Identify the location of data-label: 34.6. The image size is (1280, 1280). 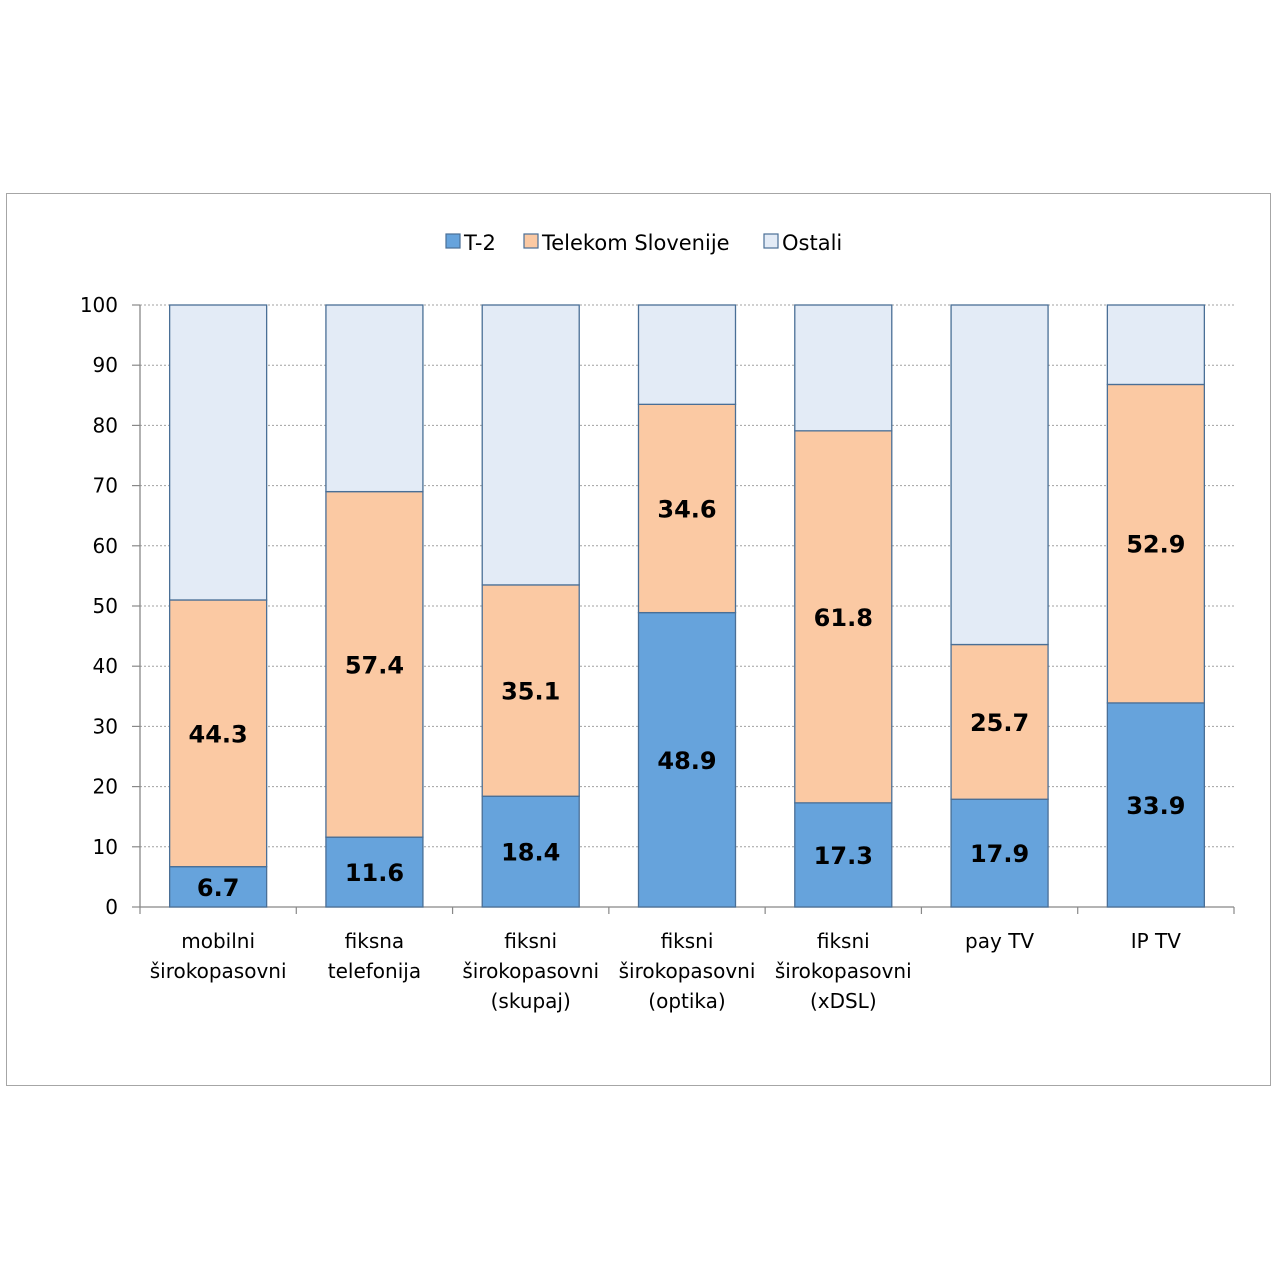
(686, 509).